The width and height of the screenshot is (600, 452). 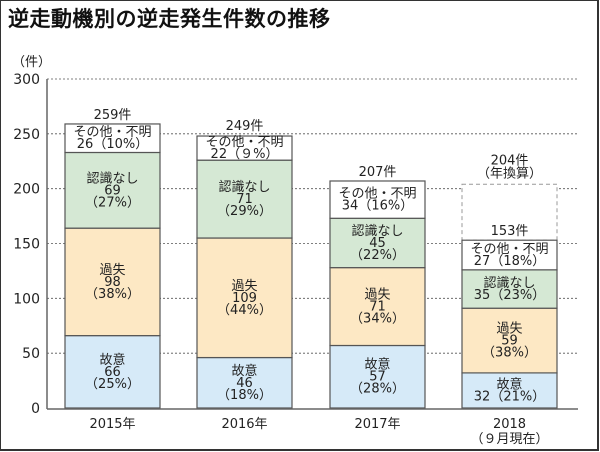 I want to click on y-tick-label: 50, so click(x=31, y=354).